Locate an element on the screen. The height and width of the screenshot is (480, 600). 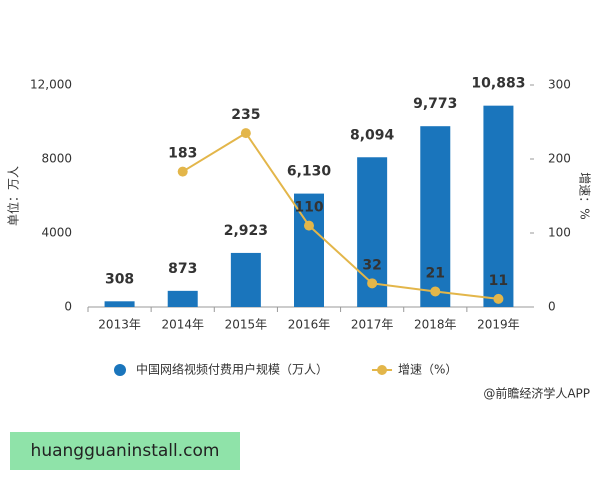
legend-label: 中国网络视频付费用户规模（万人） is located at coordinates (232, 369).